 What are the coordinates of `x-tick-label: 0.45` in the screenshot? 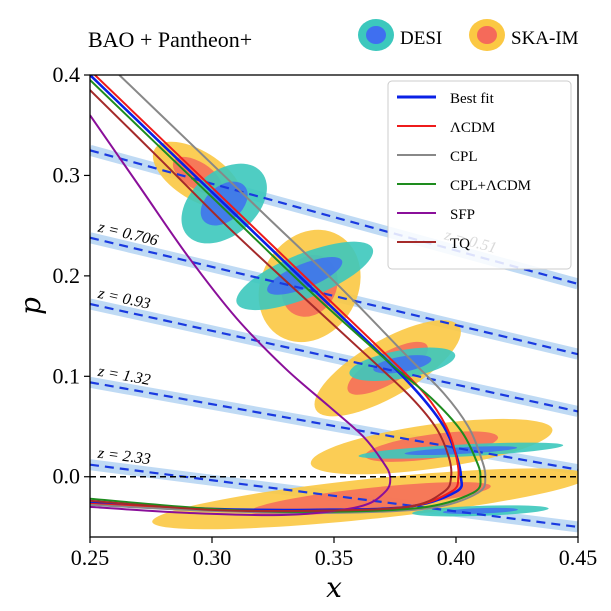 It's located at (578, 557).